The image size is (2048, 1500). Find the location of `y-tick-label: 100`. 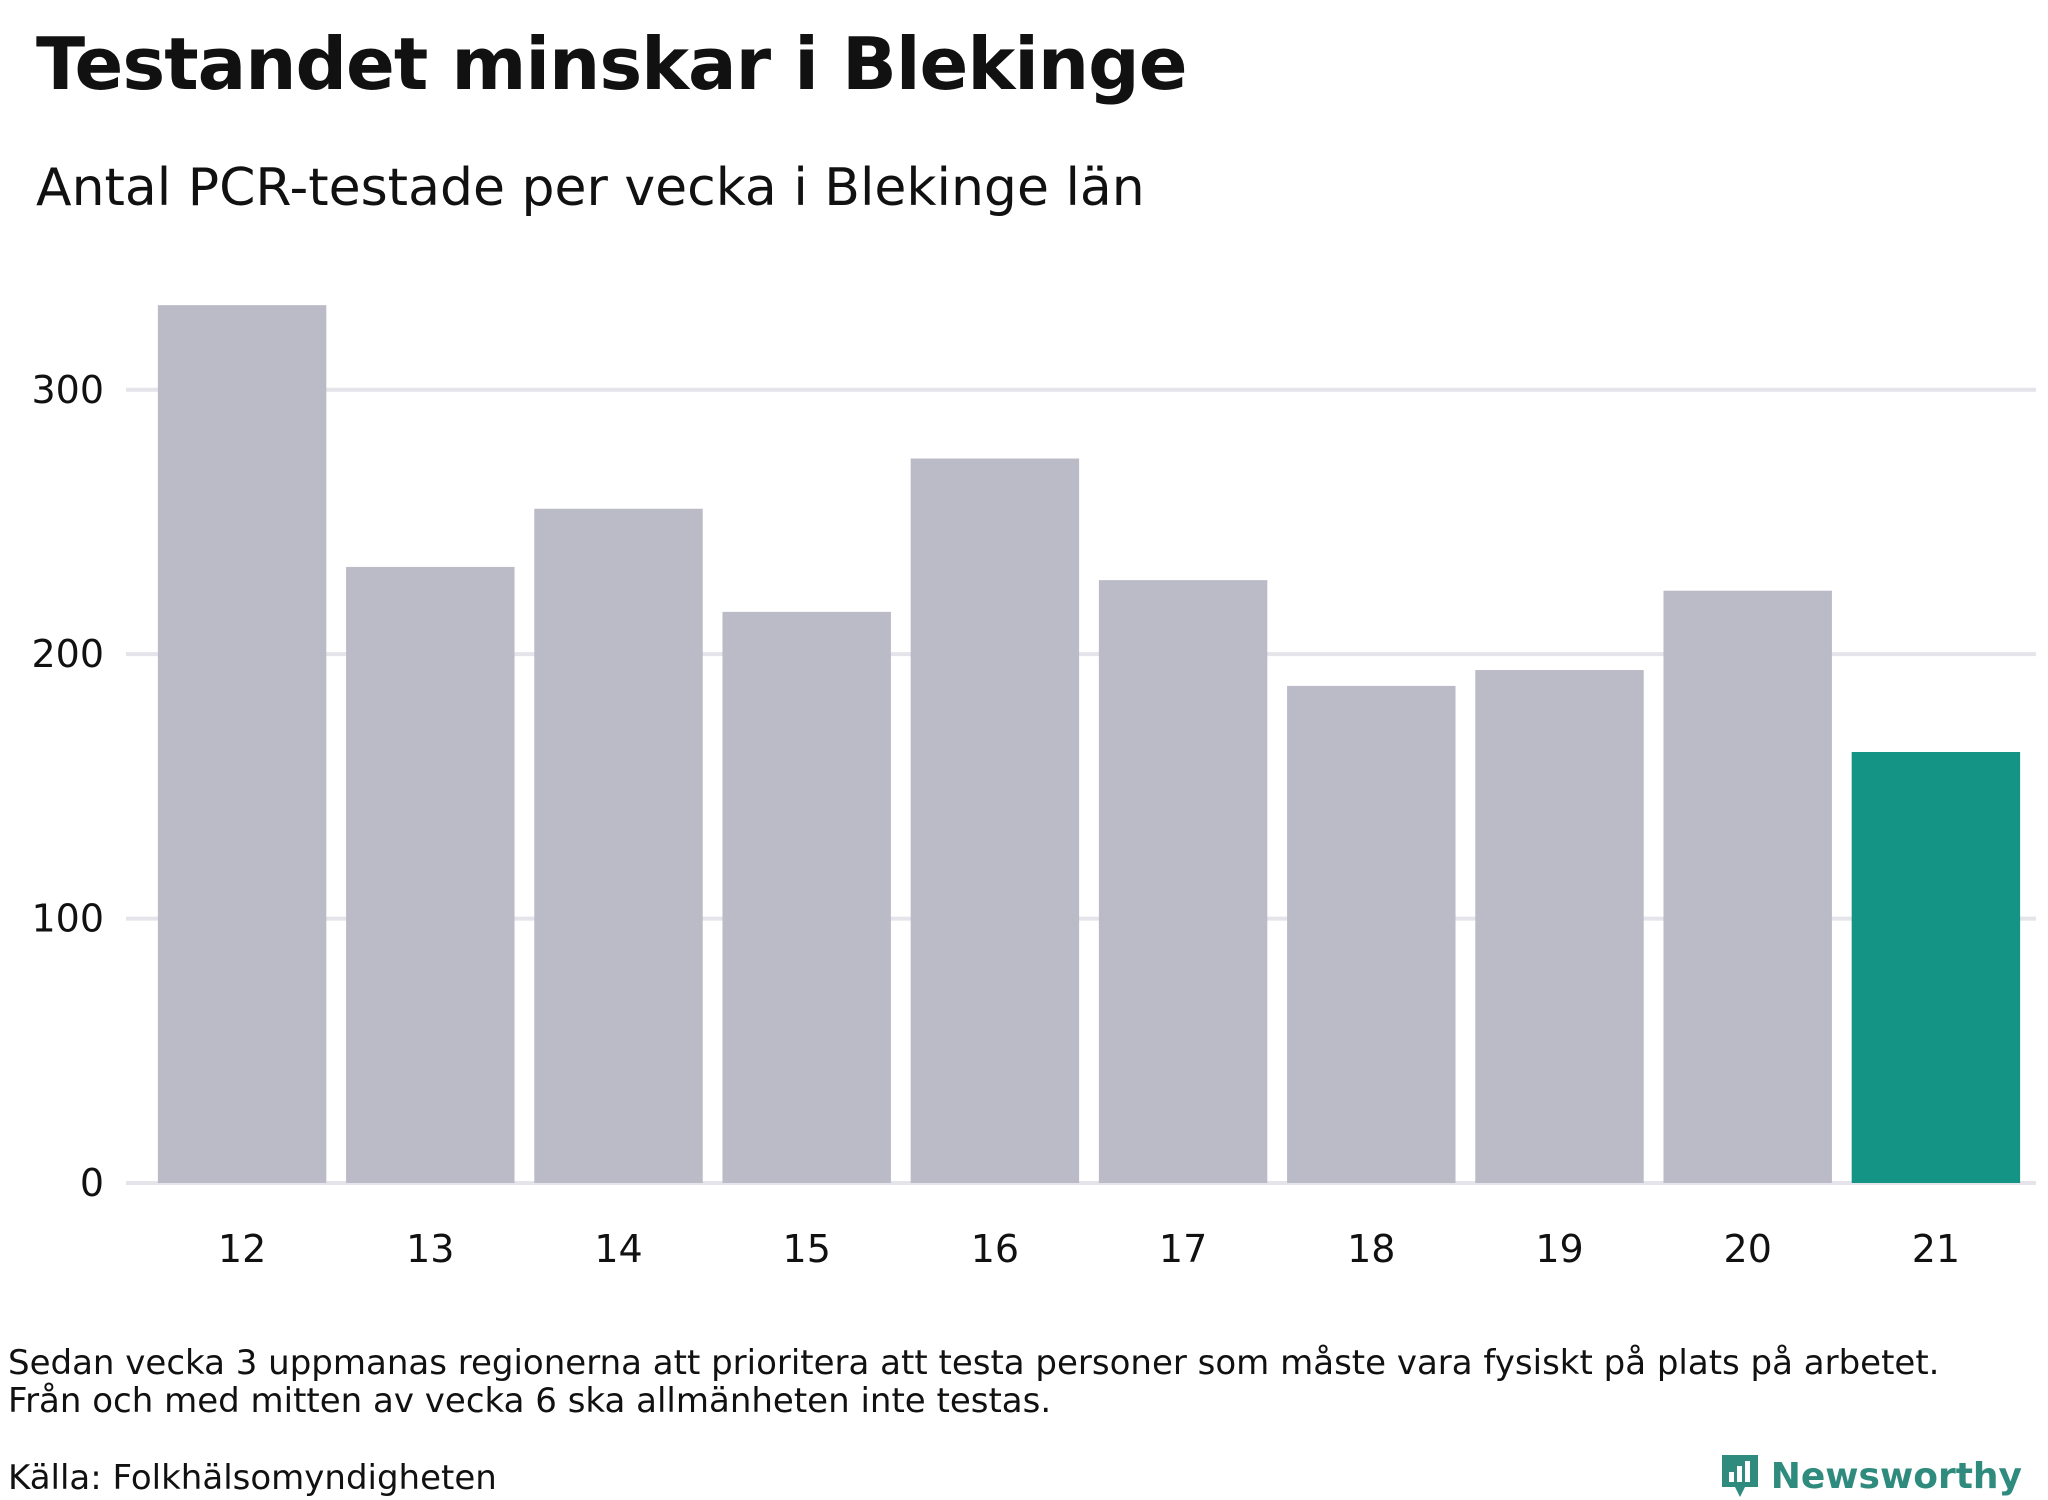

y-tick-label: 100 is located at coordinates (67, 919).